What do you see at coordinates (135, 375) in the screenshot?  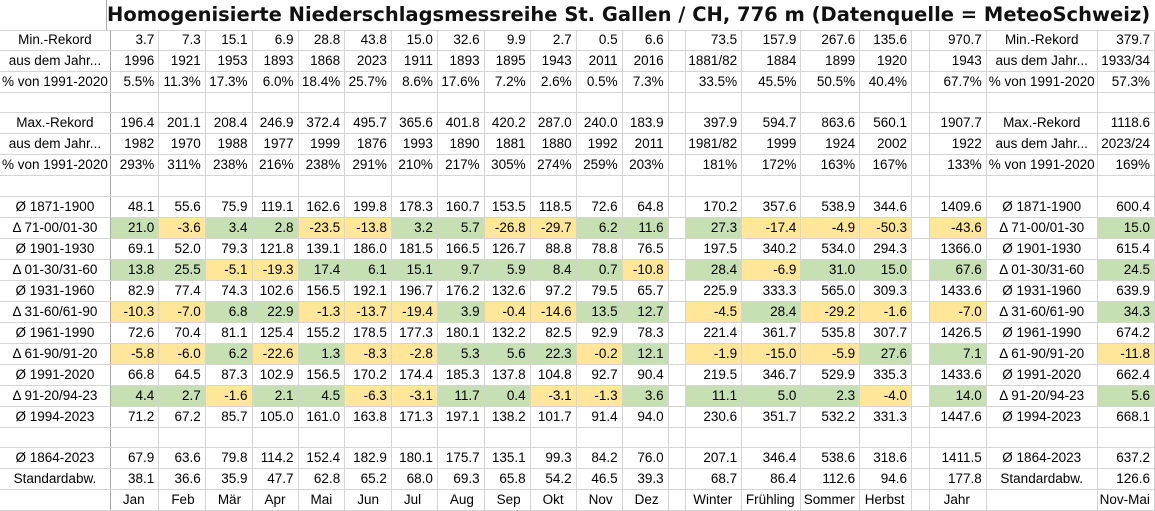 I see `month-value: 66.8` at bounding box center [135, 375].